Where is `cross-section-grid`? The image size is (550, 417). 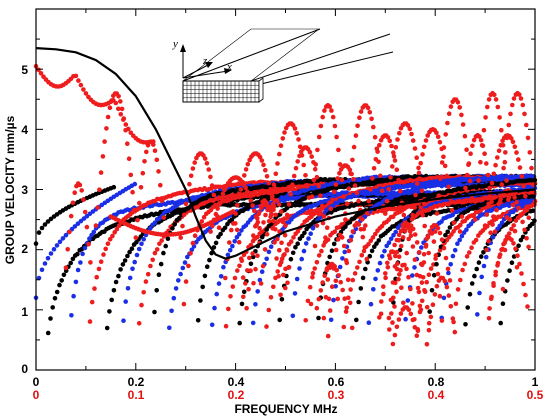 cross-section-grid is located at coordinates (221, 91).